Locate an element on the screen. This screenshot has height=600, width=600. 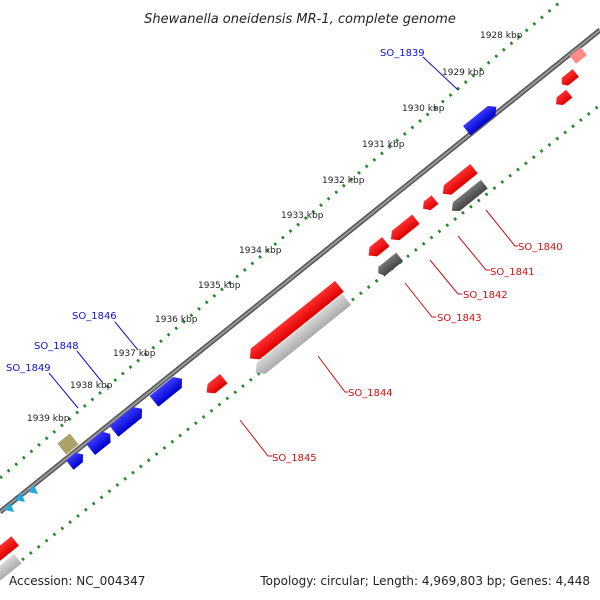
gene-rna is located at coordinates (68, 444).